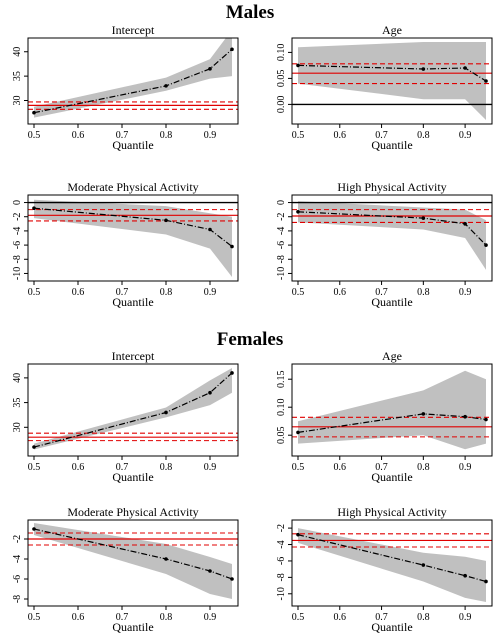  What do you see at coordinates (281, 273) in the screenshot?
I see `y-tick-label: -10` at bounding box center [281, 273].